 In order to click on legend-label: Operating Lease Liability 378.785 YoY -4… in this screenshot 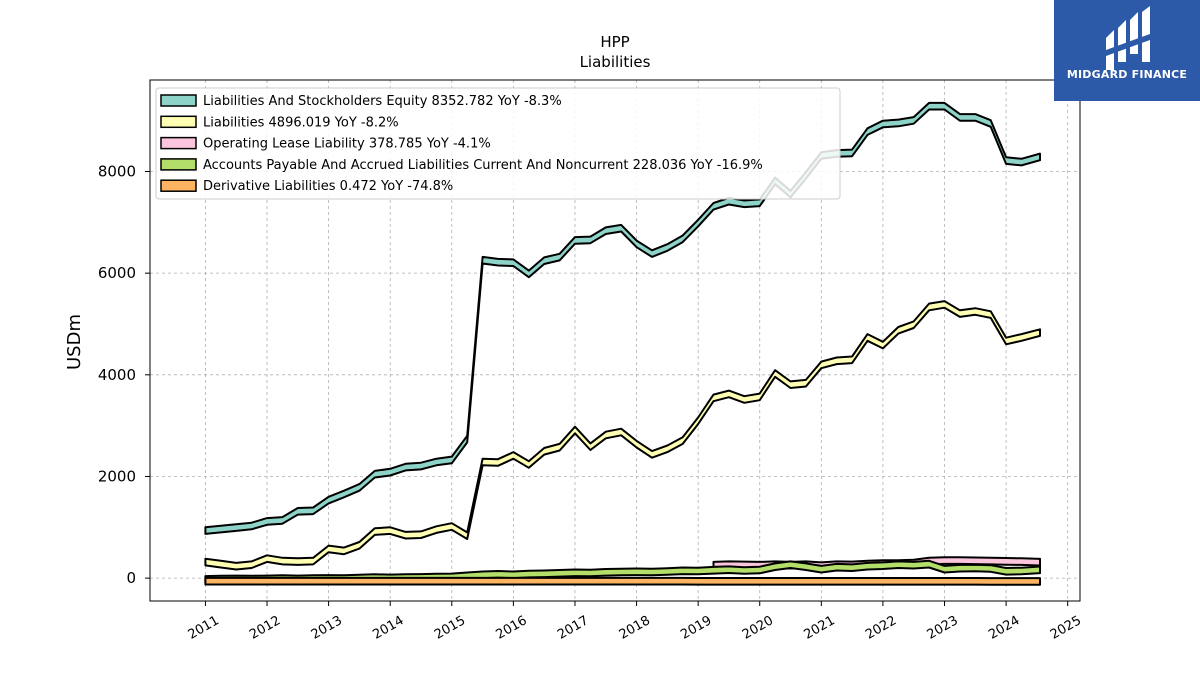, I will do `click(347, 144)`.